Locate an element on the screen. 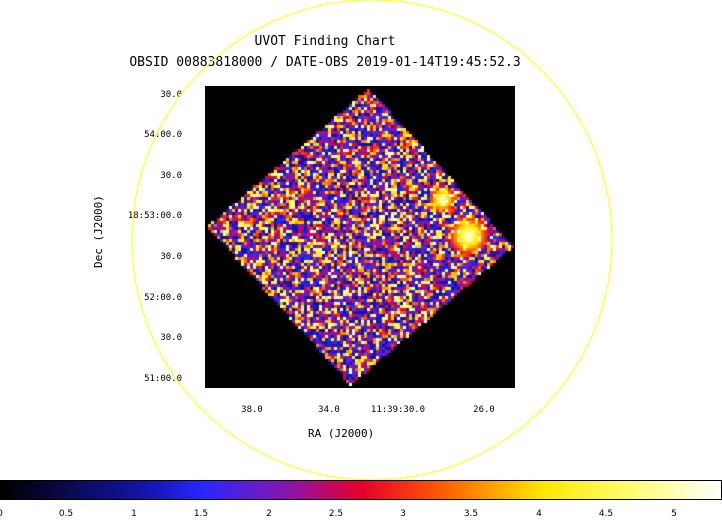 The image size is (722, 520). dec-tick: 18:53:00.0 is located at coordinates (154, 216).